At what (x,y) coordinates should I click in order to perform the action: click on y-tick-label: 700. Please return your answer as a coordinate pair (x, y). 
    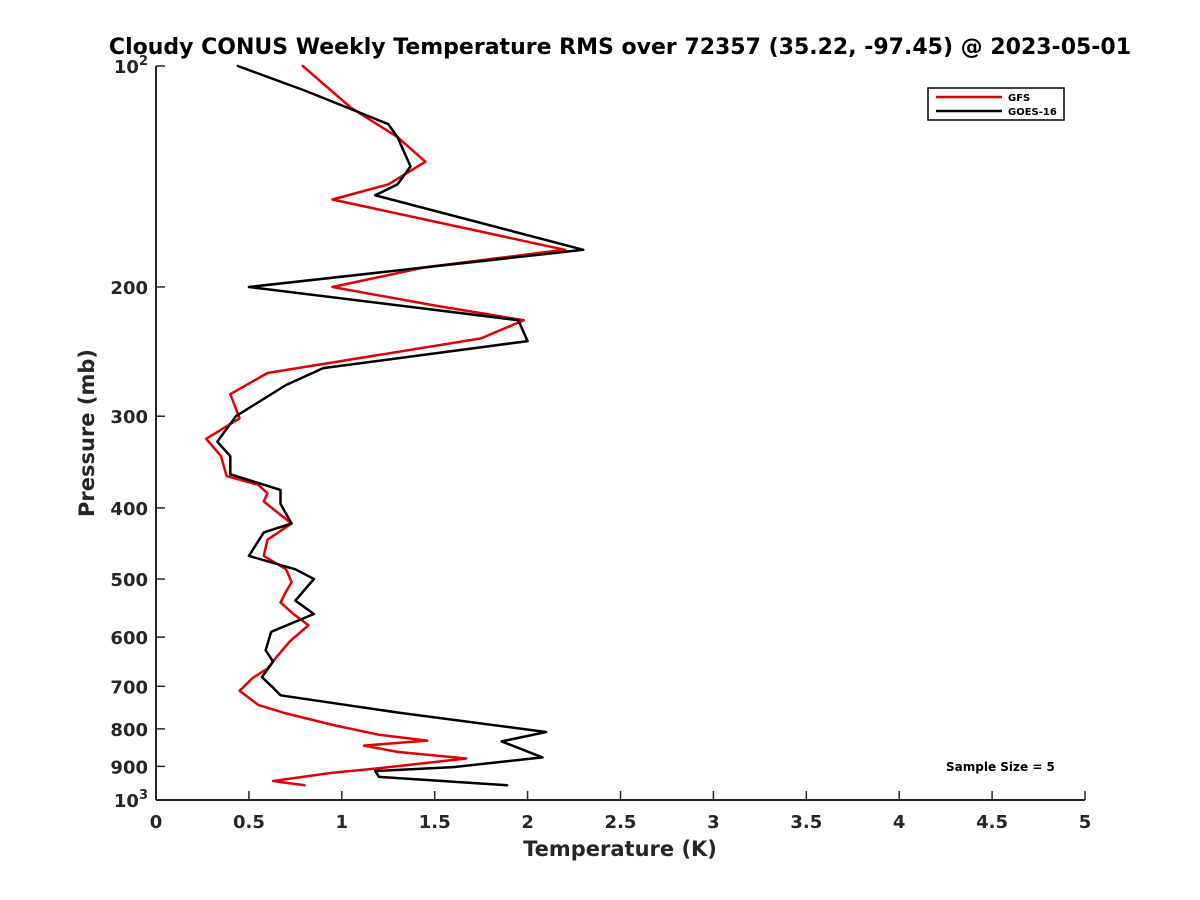
    Looking at the image, I should click on (129, 687).